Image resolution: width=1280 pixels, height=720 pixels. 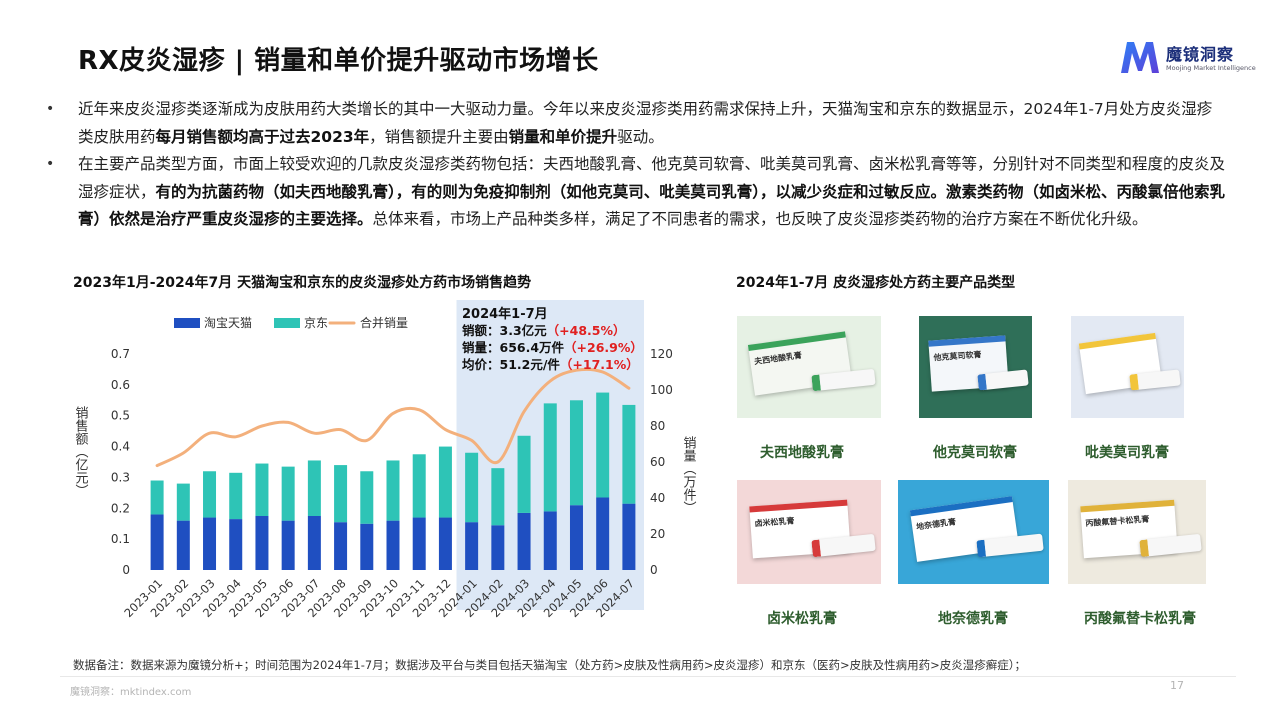 What do you see at coordinates (1200, 54) in the screenshot?
I see `logo-name: 魔镜洞察` at bounding box center [1200, 54].